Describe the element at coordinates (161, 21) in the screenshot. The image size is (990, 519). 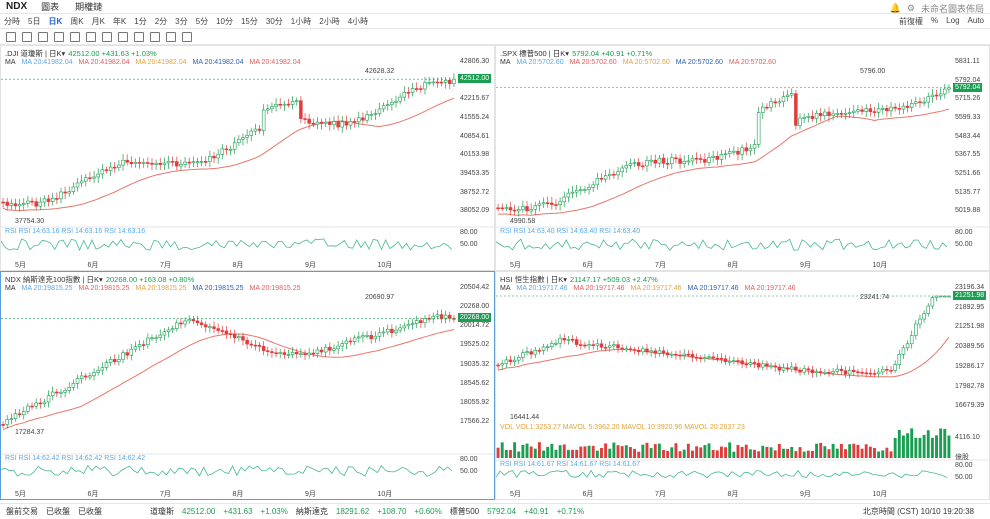
I see `interval-7: 2分` at that location.